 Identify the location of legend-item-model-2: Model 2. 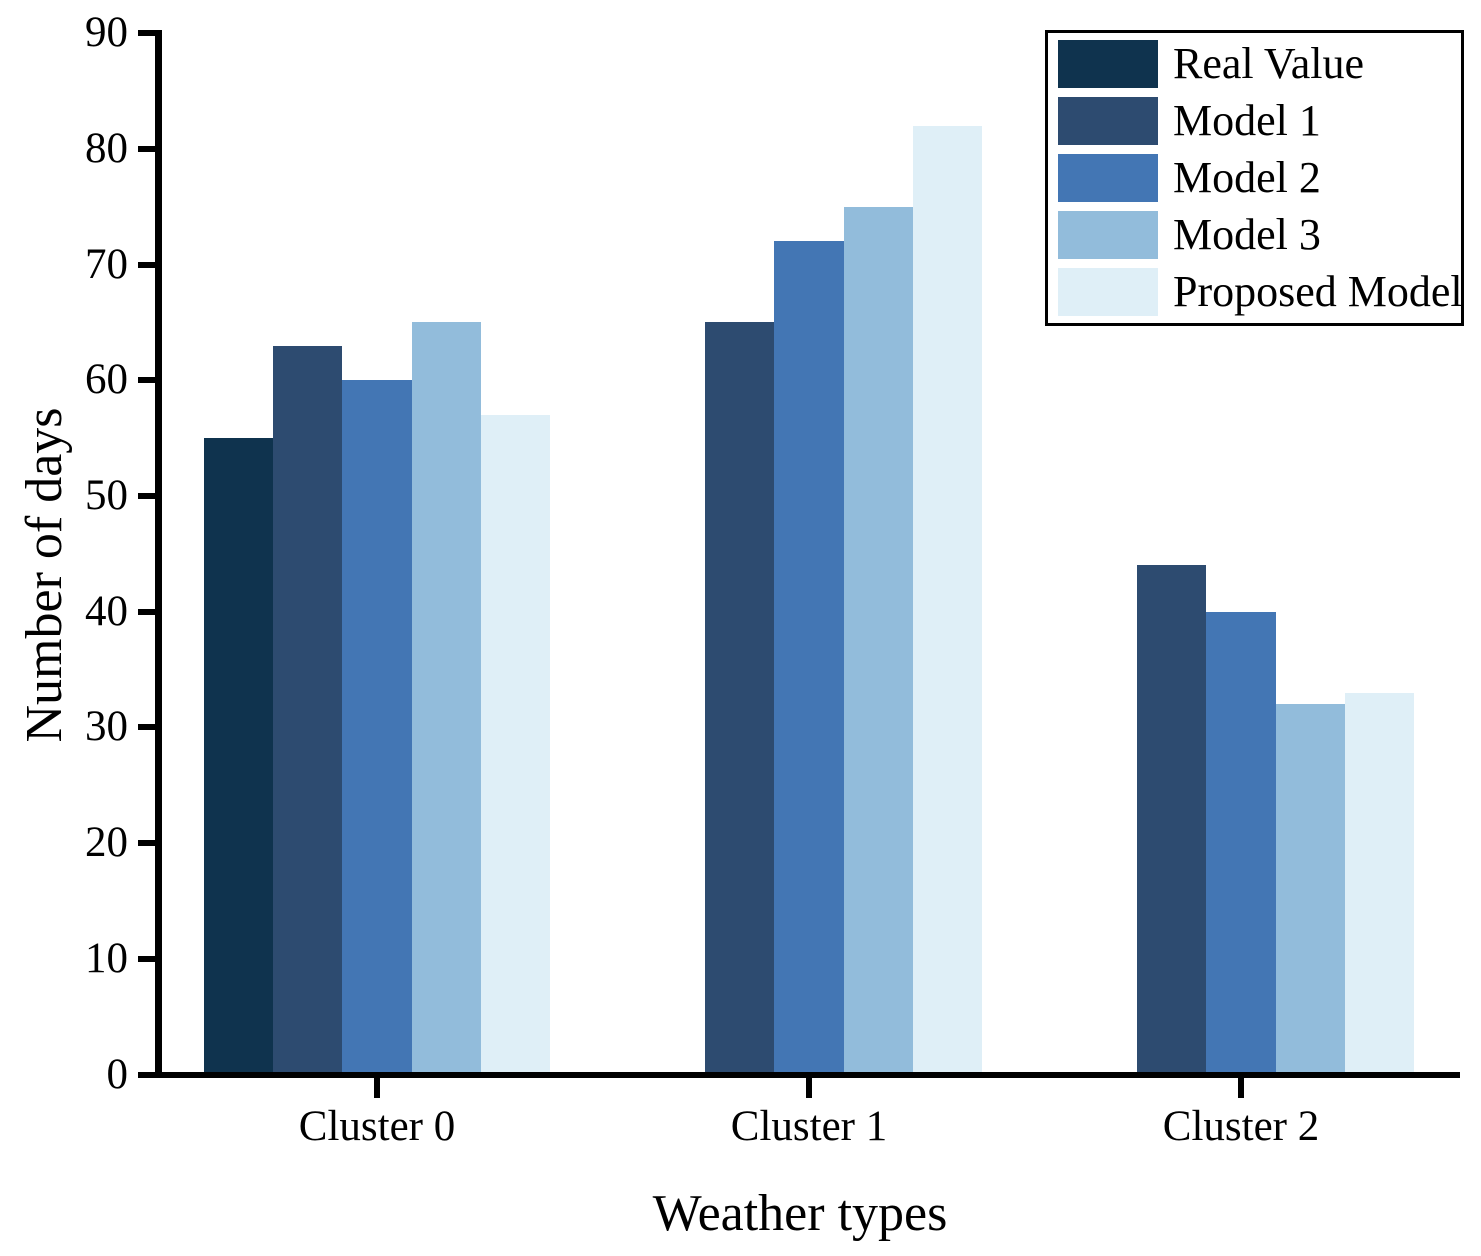
(1254, 178).